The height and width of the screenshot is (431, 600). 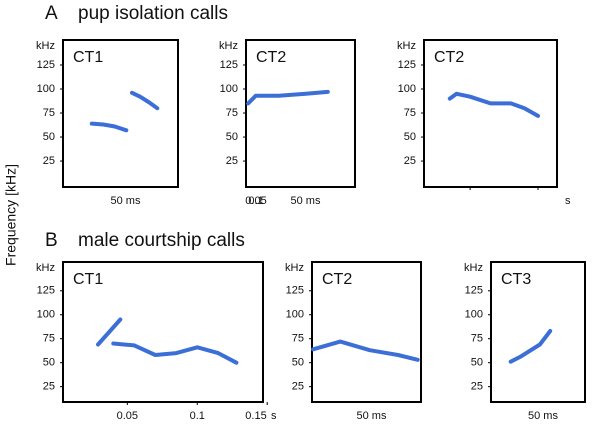 I want to click on section-title: pup isolation calls, so click(x=153, y=13).